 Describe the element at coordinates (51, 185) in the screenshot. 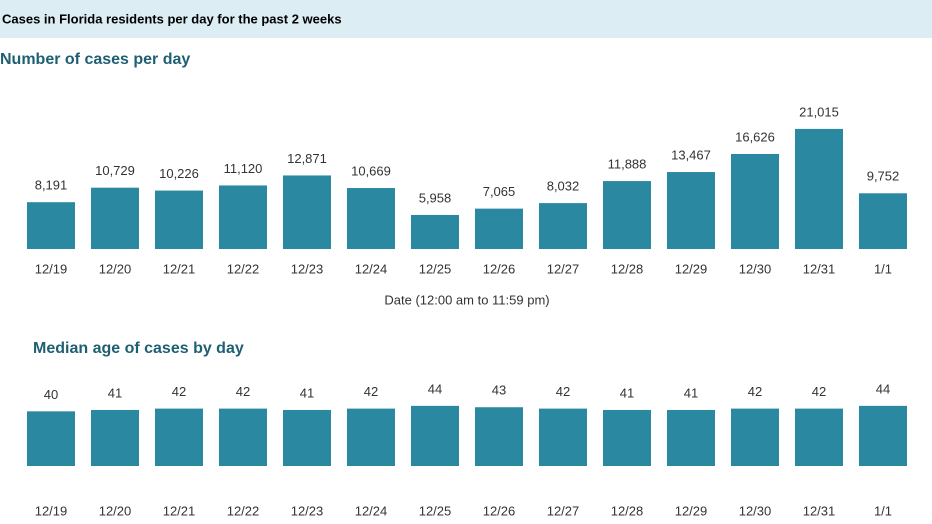

I see `value-label: 8,191` at that location.